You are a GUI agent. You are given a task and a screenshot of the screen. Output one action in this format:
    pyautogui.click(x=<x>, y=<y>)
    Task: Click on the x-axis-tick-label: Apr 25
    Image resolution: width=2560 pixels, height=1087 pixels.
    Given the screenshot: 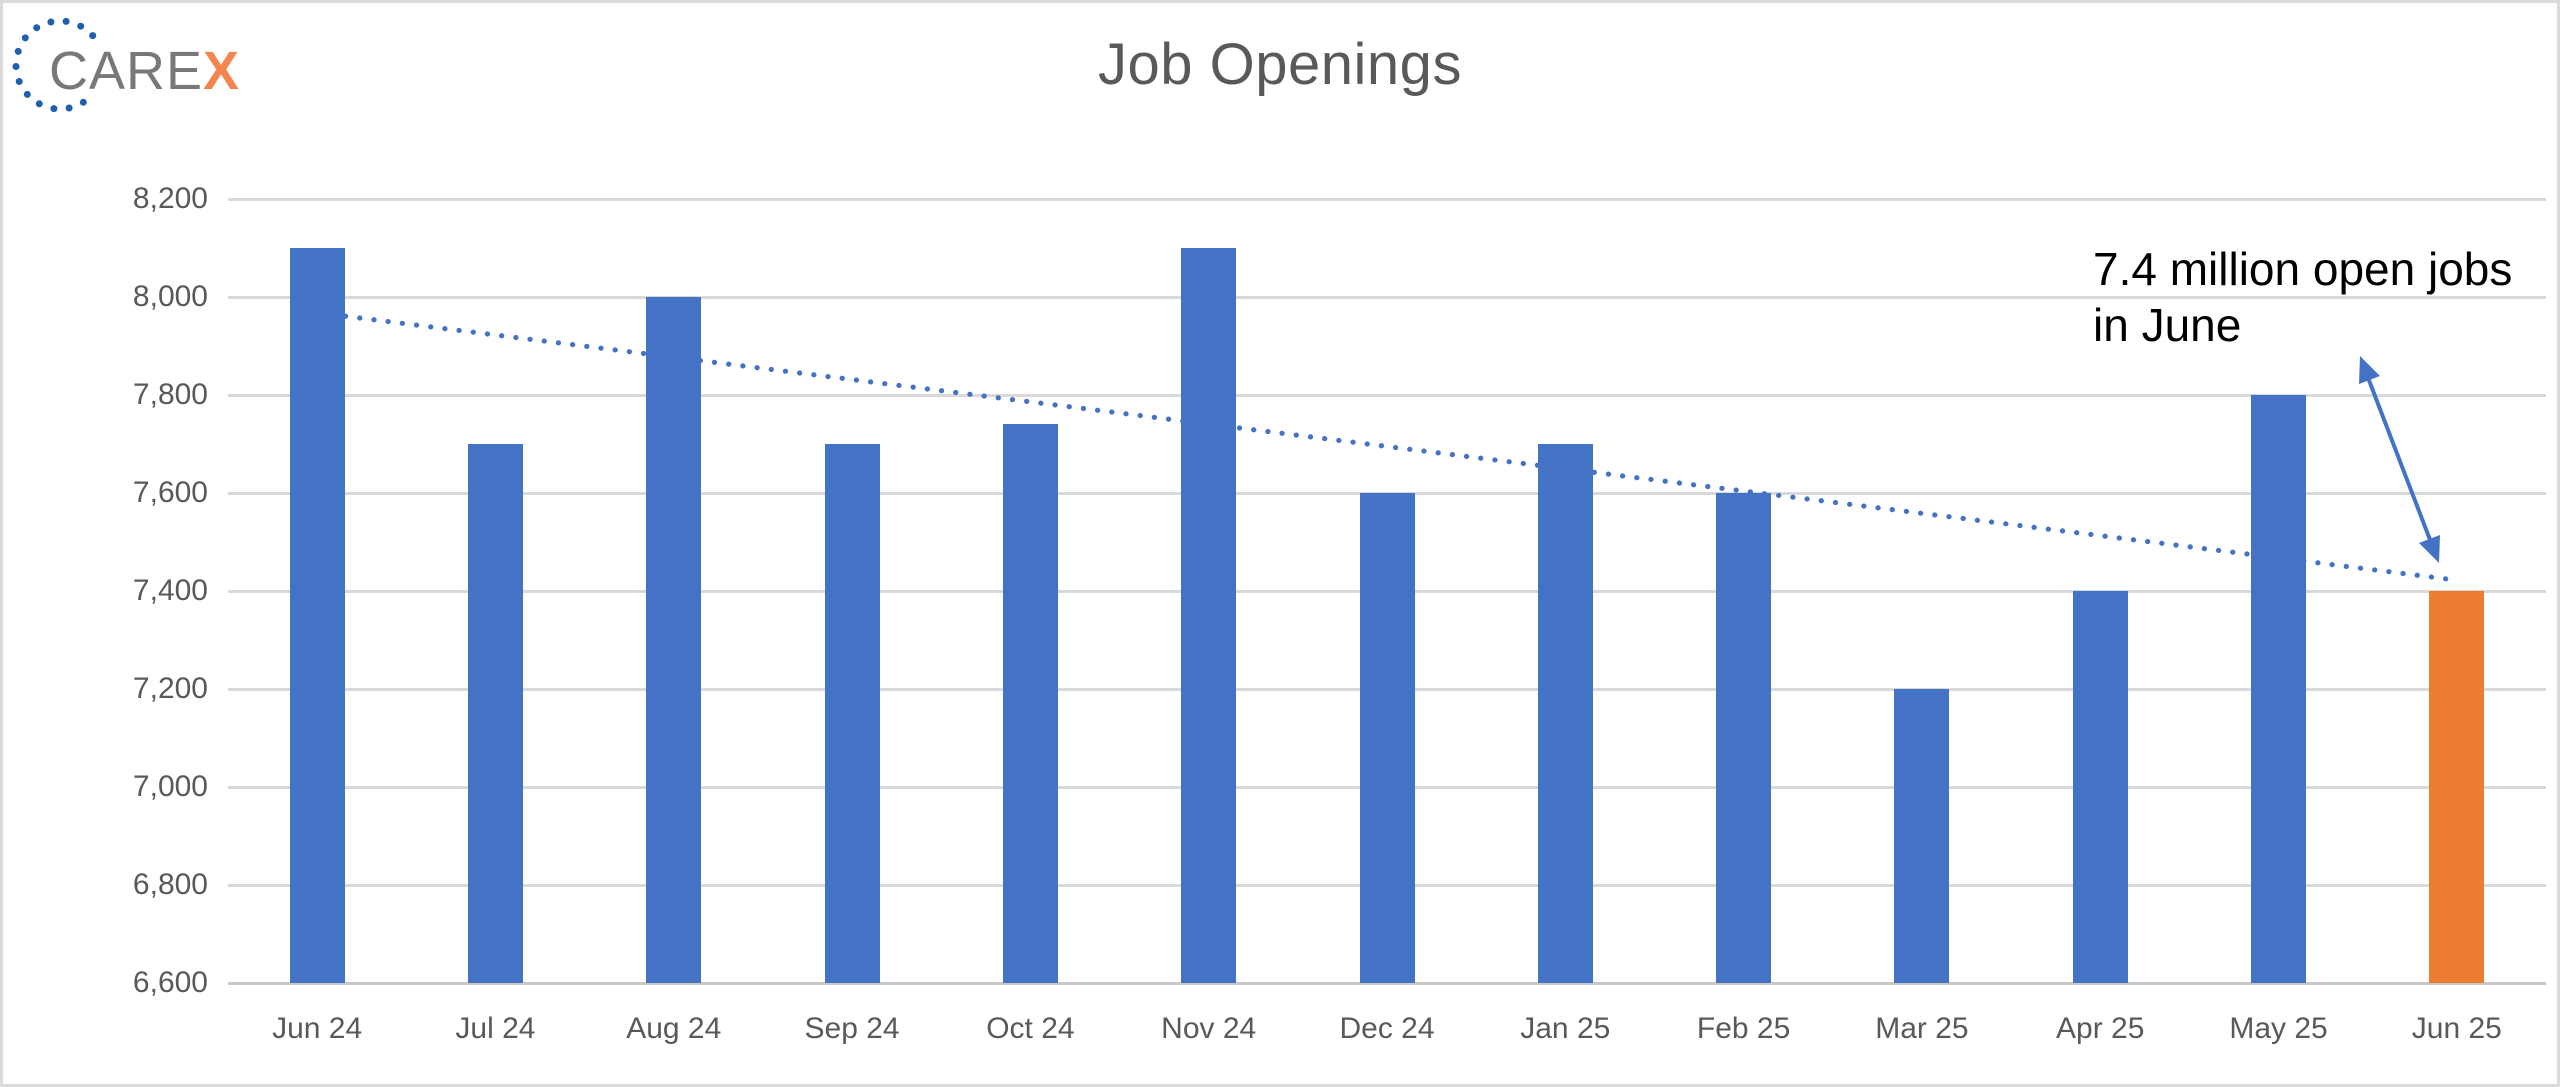 What is the action you would take?
    pyautogui.click(x=2100, y=1028)
    